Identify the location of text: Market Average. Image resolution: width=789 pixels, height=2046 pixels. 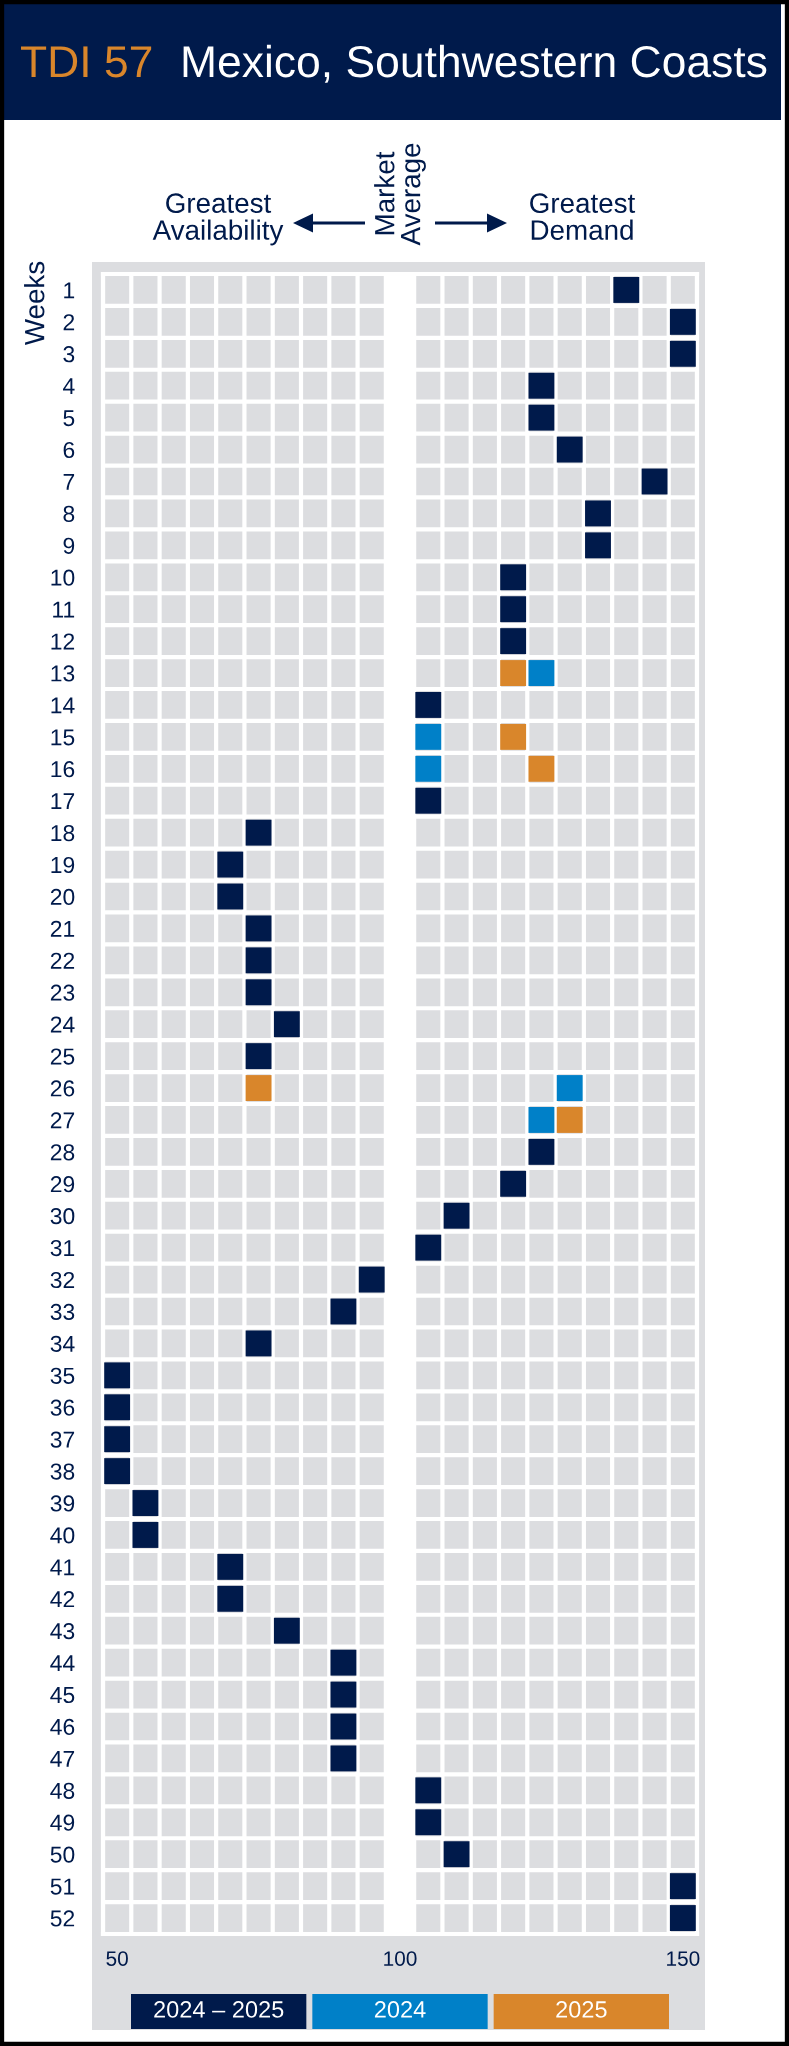
(400, 194).